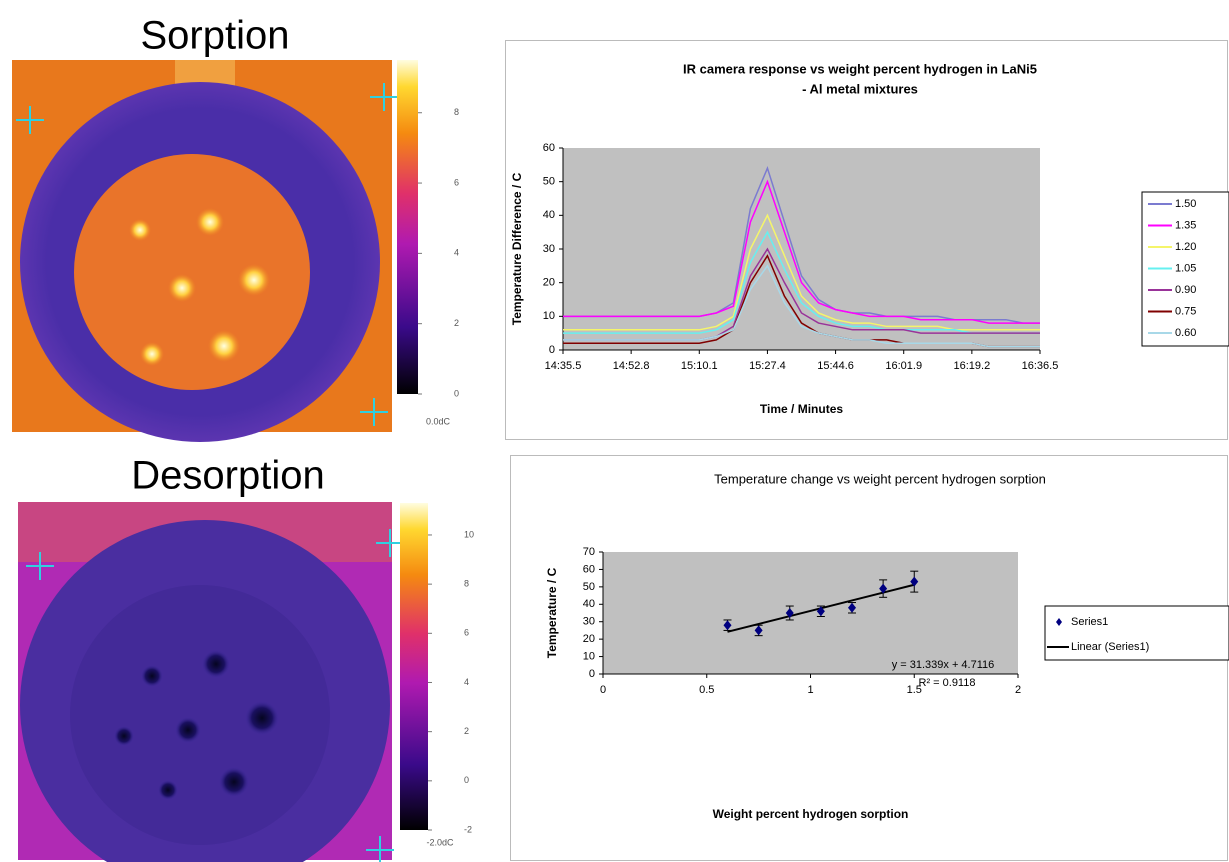  I want to click on legend-label: 0.75, so click(1185, 311).